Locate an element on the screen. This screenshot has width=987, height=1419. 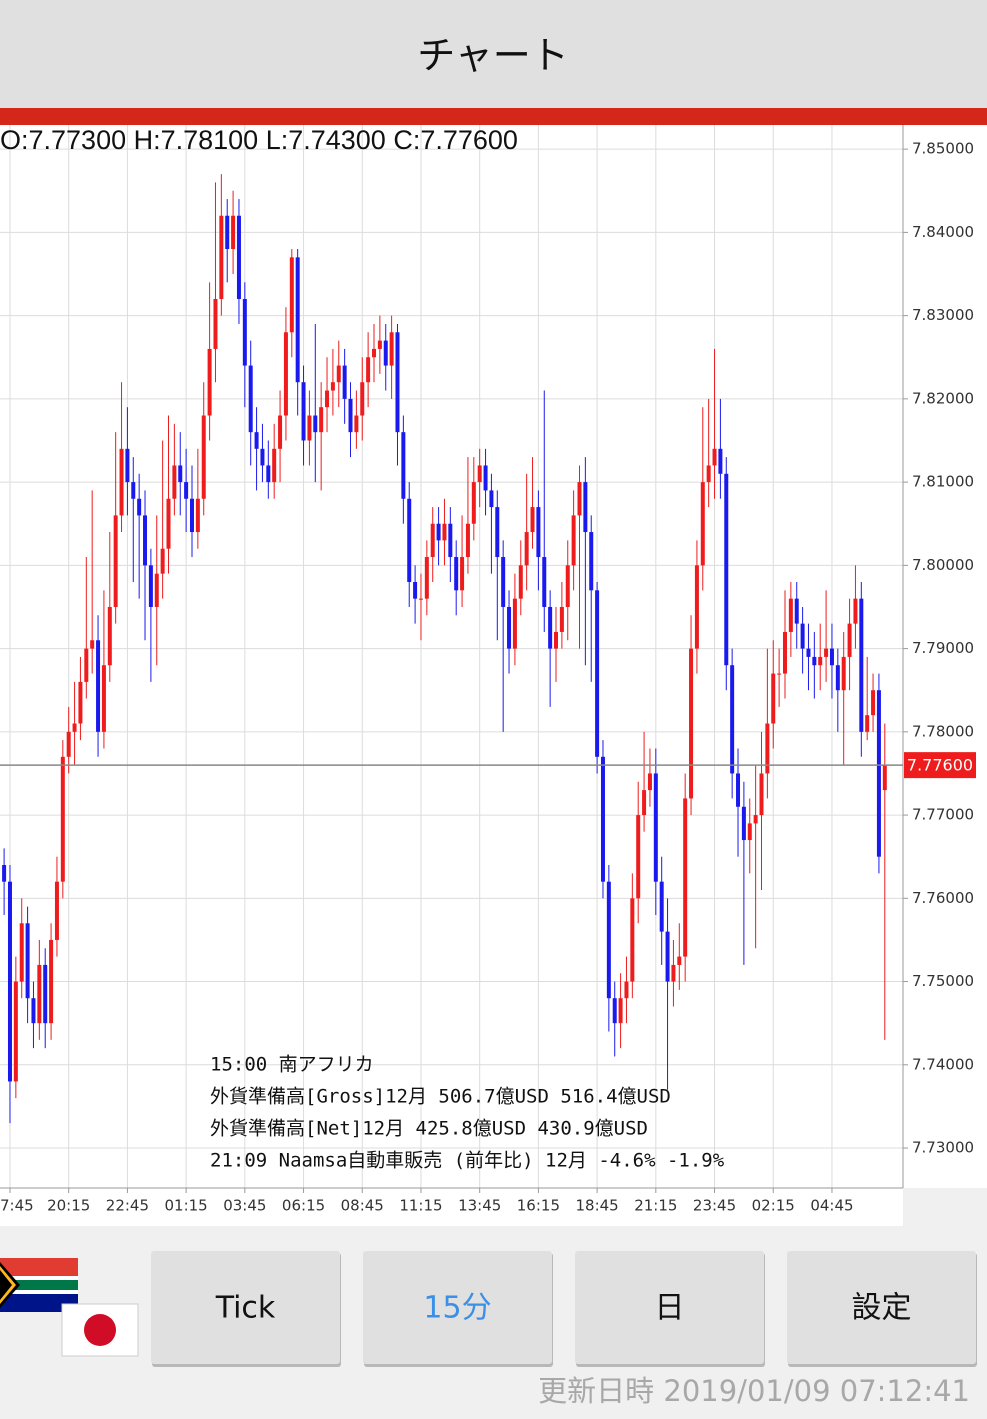
button-label: 15分 is located at coordinates (457, 1308).